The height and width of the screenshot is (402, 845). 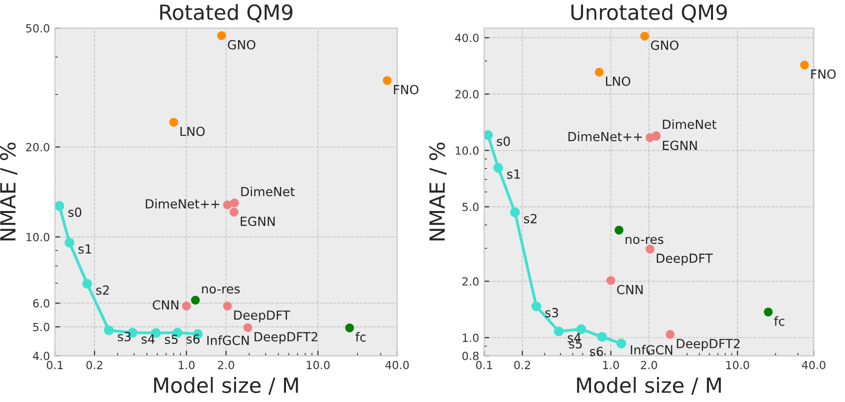 I want to click on y-tick-label: 1.0, so click(x=470, y=338).